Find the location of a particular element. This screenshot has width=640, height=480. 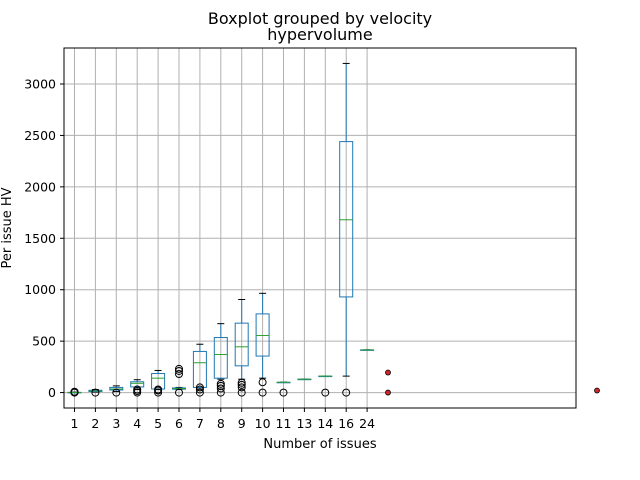

x-tick-label: 13 is located at coordinates (304, 423).